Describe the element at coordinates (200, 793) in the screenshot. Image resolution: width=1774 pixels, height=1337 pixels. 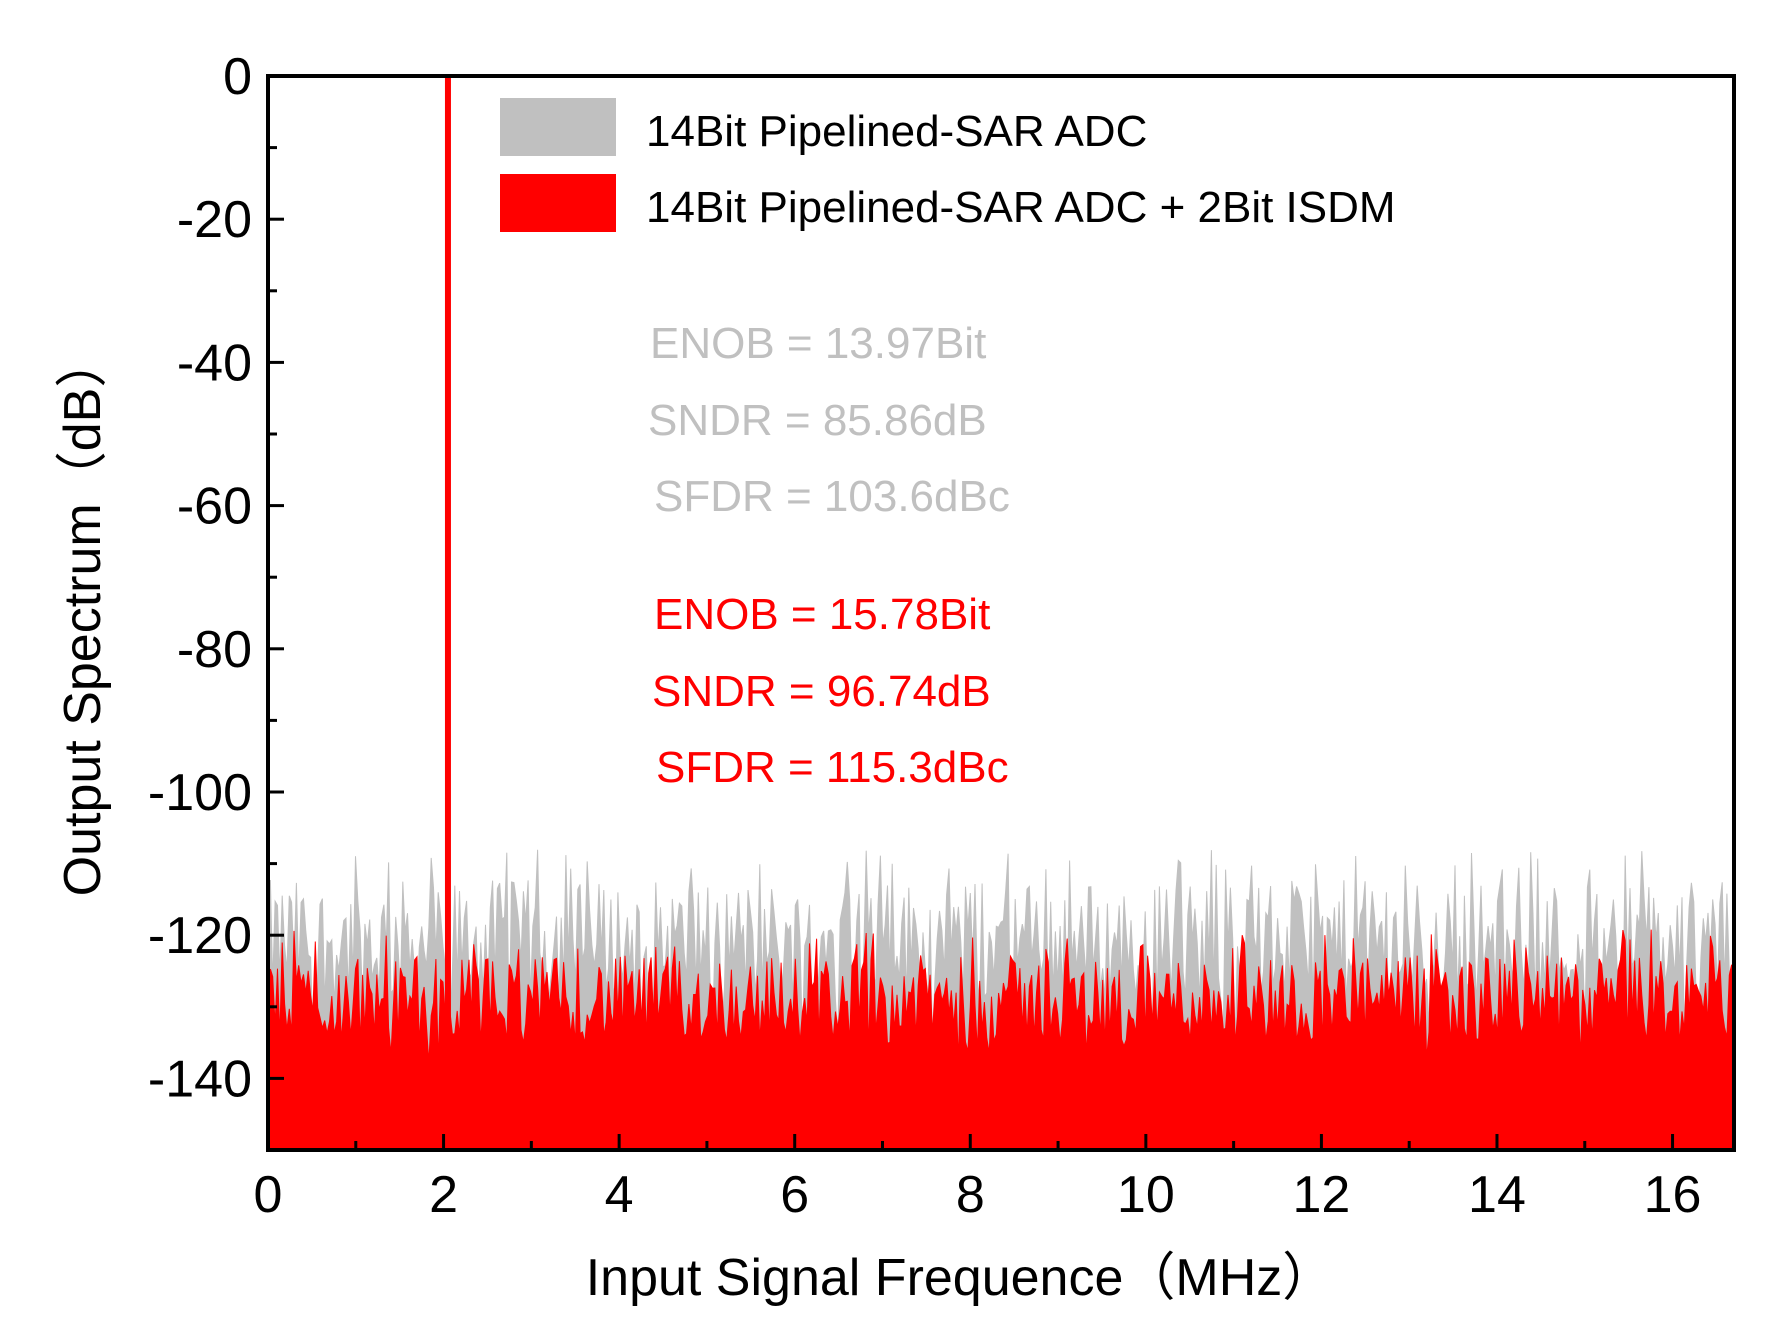
I see `y-tick-label: -100` at that location.